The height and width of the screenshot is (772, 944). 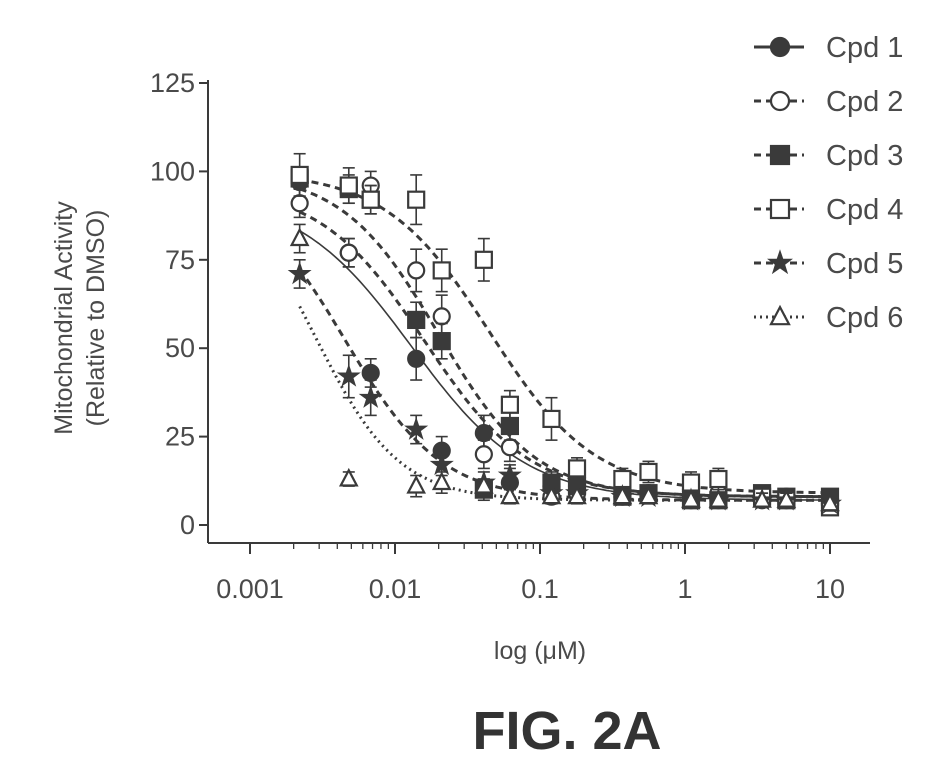 I want to click on y-tick-label: 50, so click(x=180, y=348).